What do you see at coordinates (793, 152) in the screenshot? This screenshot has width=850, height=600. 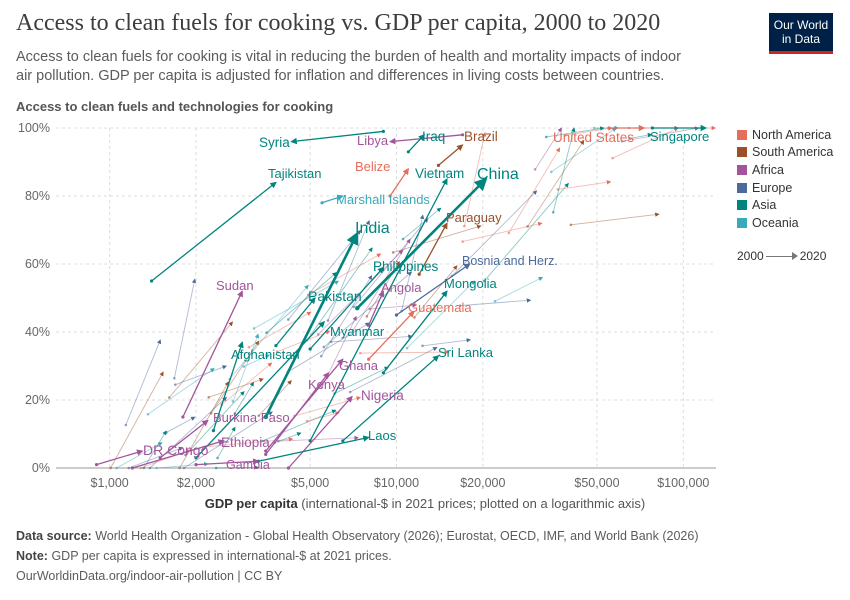 I see `legend-label: South America` at bounding box center [793, 152].